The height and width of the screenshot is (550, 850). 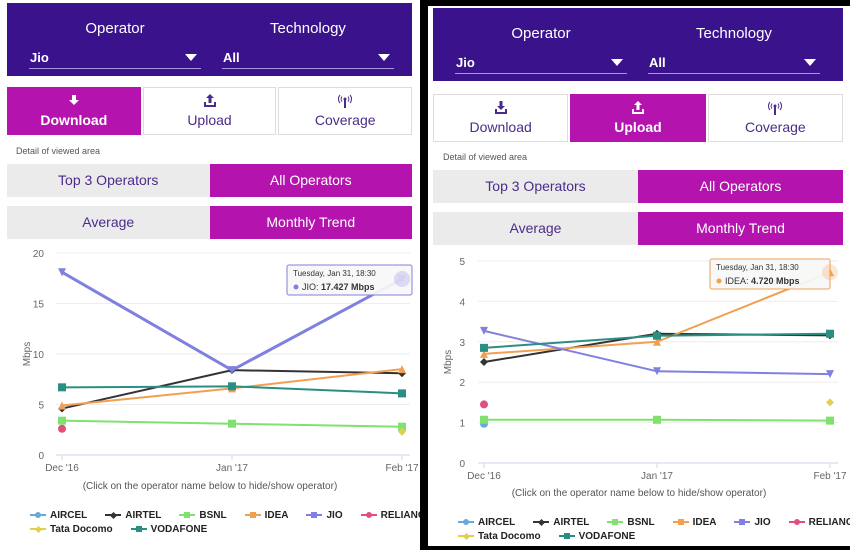 I want to click on metric-mode-switcher: Download Upload Coverage, so click(x=638, y=118).